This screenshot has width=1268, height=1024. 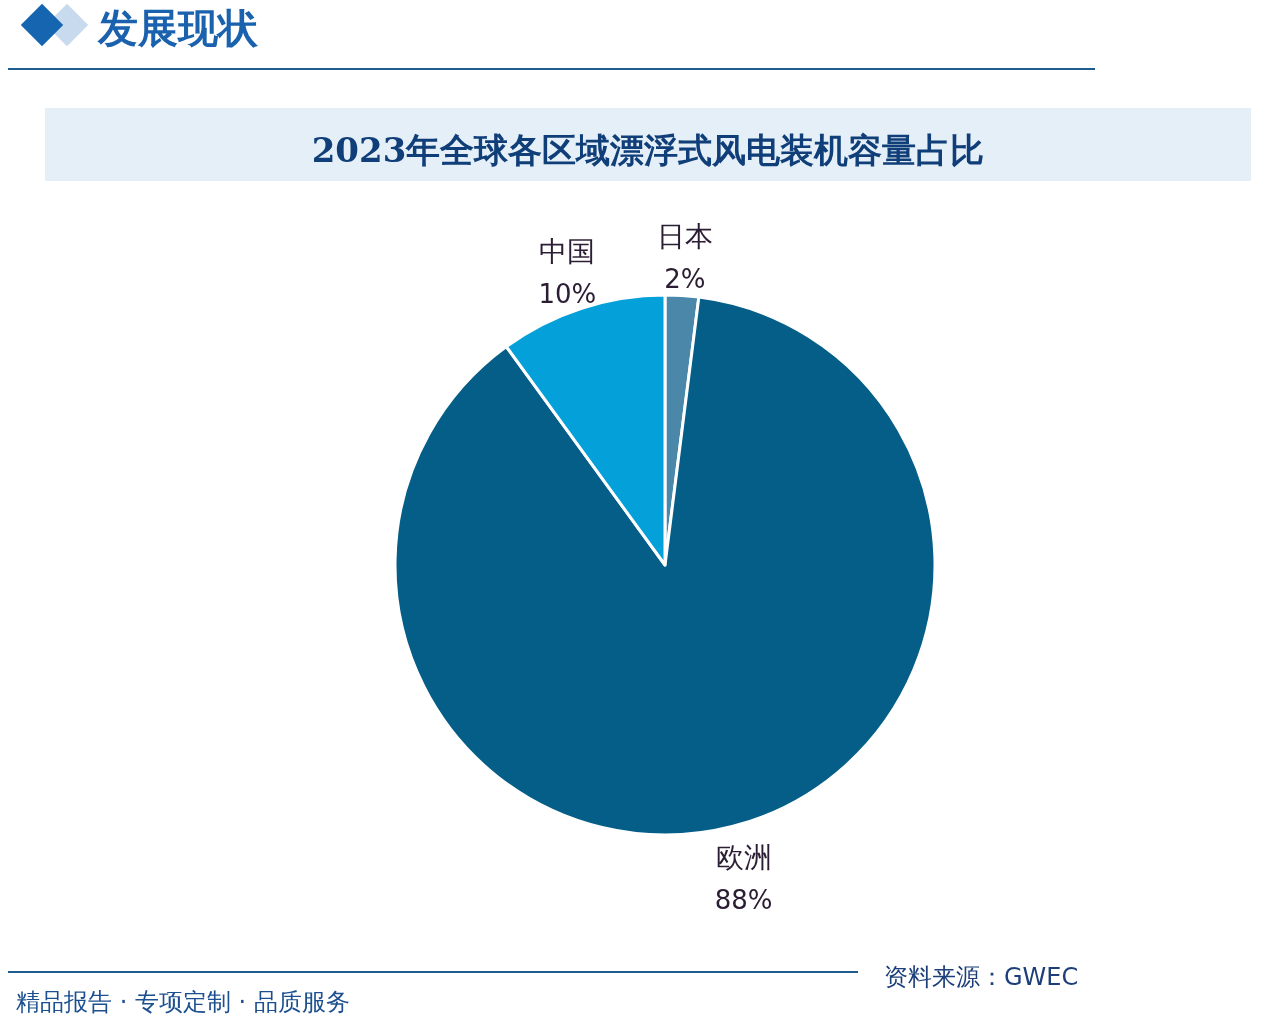 I want to click on text: 资料来源：GWEC, so click(x=981, y=977).